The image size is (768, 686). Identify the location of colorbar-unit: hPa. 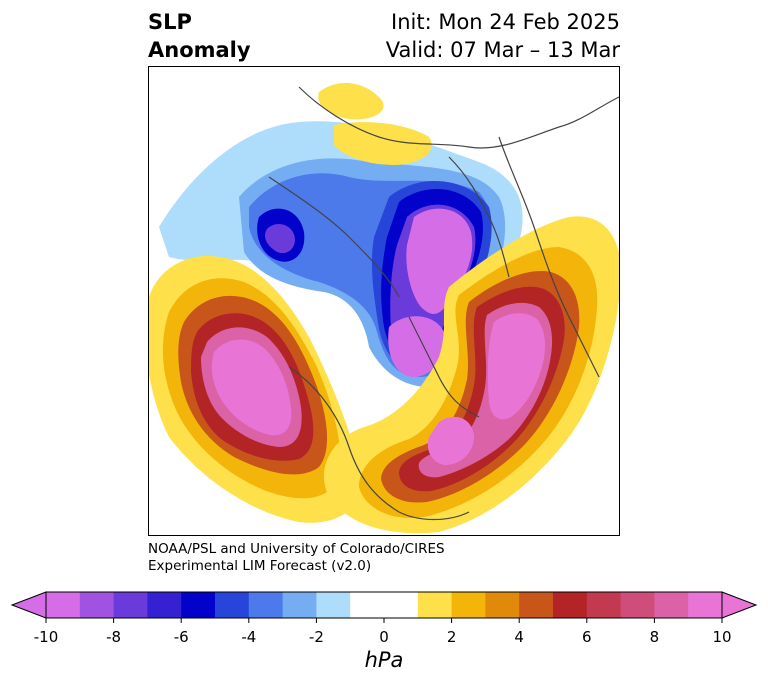
(384, 660).